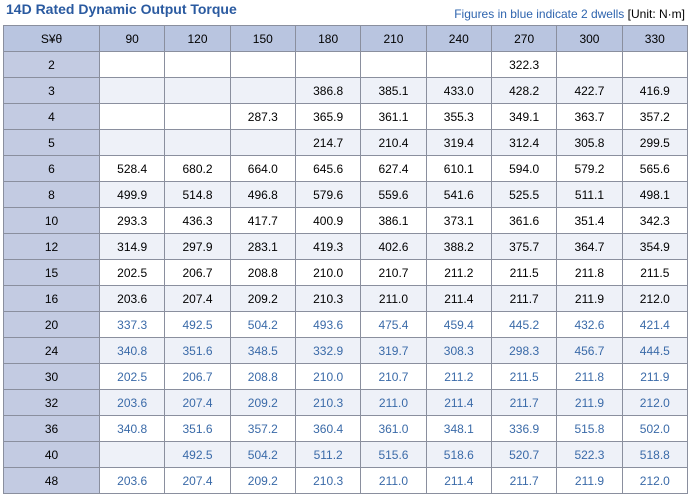 The image size is (689, 496). What do you see at coordinates (51, 194) in the screenshot?
I see `row-label: 8` at bounding box center [51, 194].